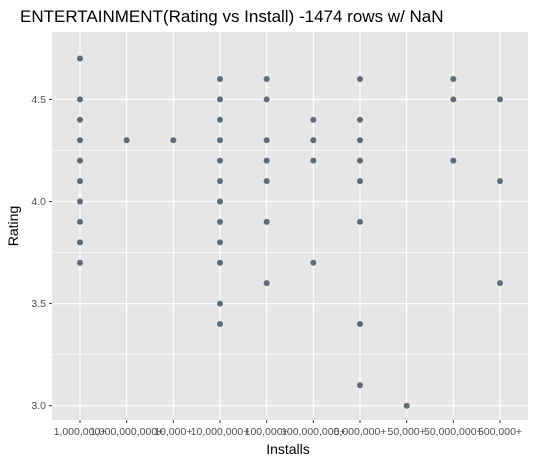  I want to click on x-tick-label: 10,000+, so click(173, 432).